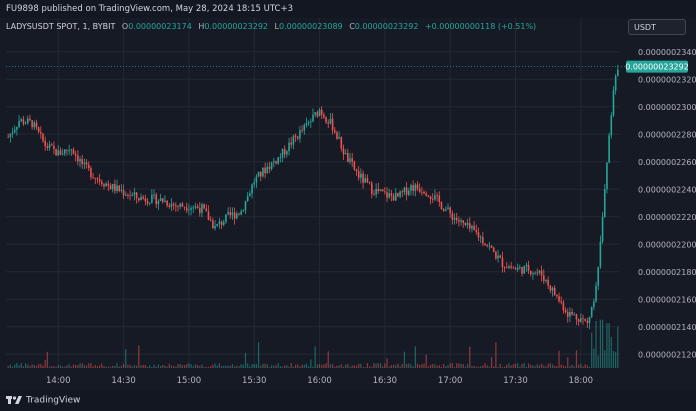  Describe the element at coordinates (667, 189) in the screenshot. I see `y-tick-label: 0.00000022400` at that location.